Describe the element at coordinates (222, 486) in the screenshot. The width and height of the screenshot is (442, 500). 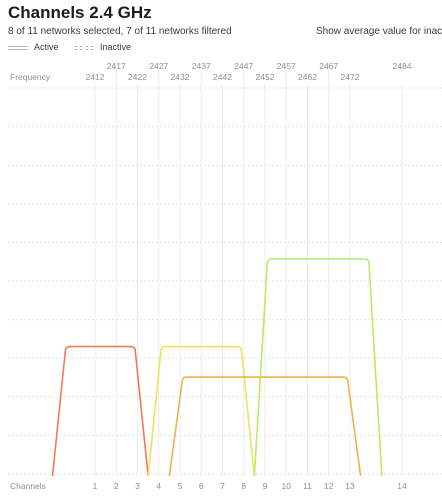
I see `channel-tick-label: 7` at that location.